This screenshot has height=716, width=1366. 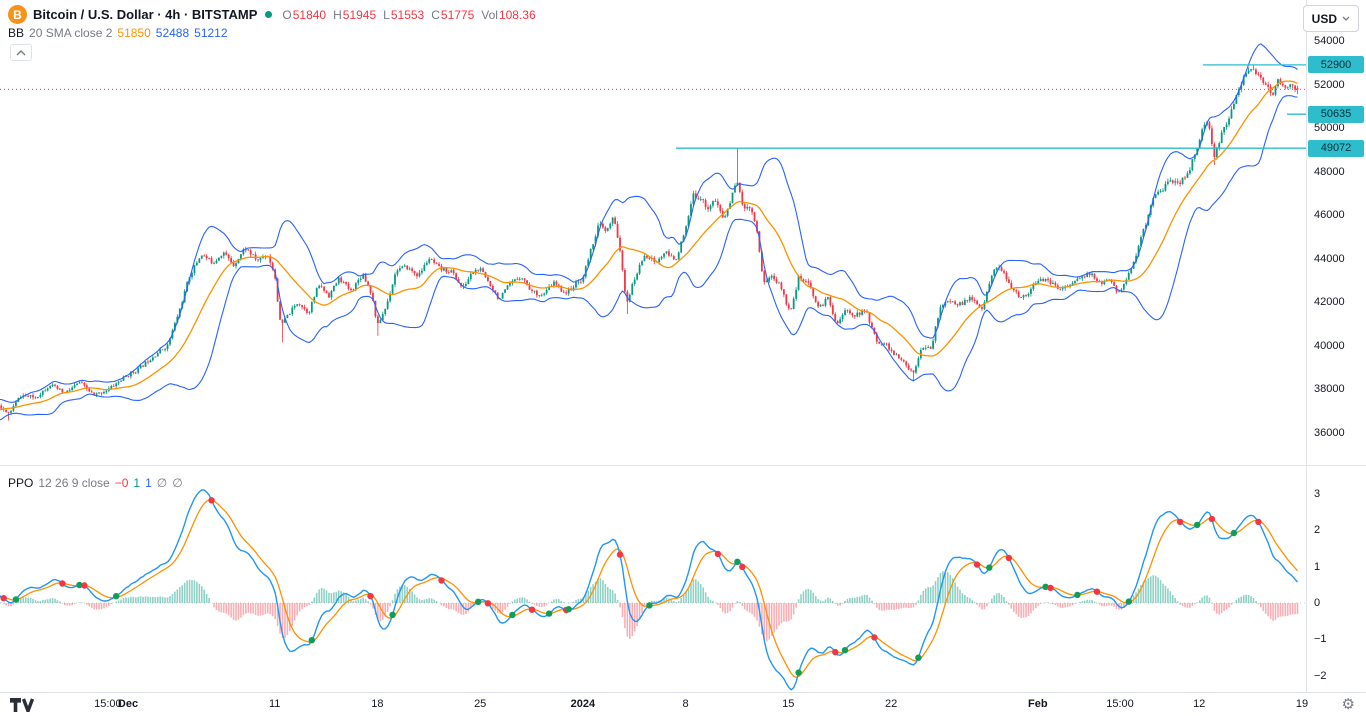 I want to click on time-tick-label: 22, so click(x=891, y=704).